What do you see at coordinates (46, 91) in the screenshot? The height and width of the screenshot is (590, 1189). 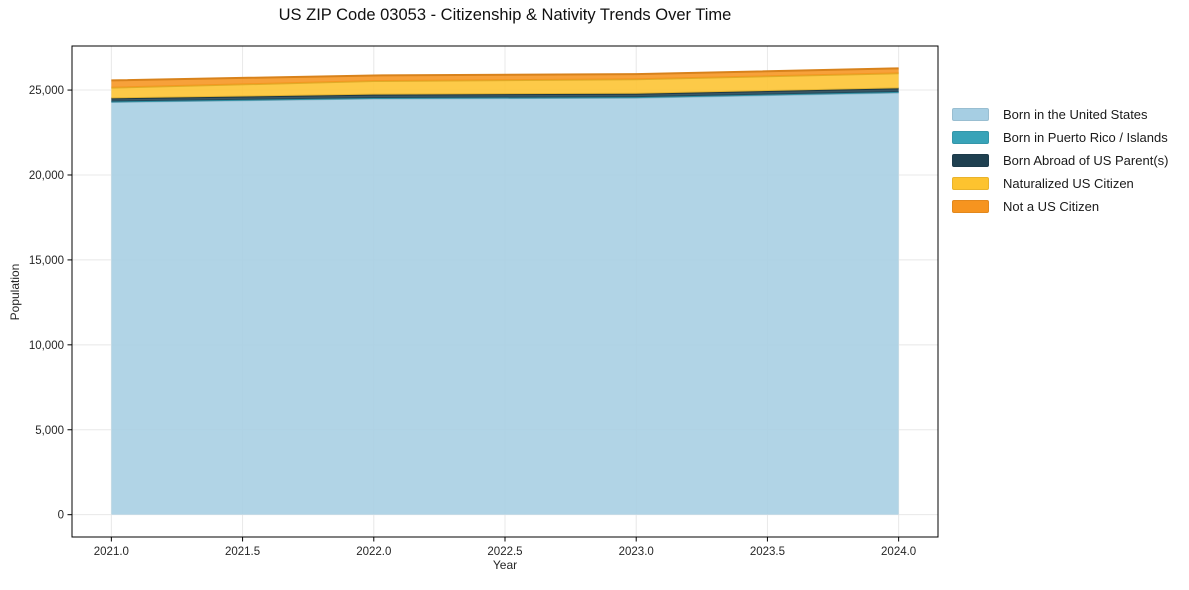 I see `y-tick-label: 25,000` at bounding box center [46, 91].